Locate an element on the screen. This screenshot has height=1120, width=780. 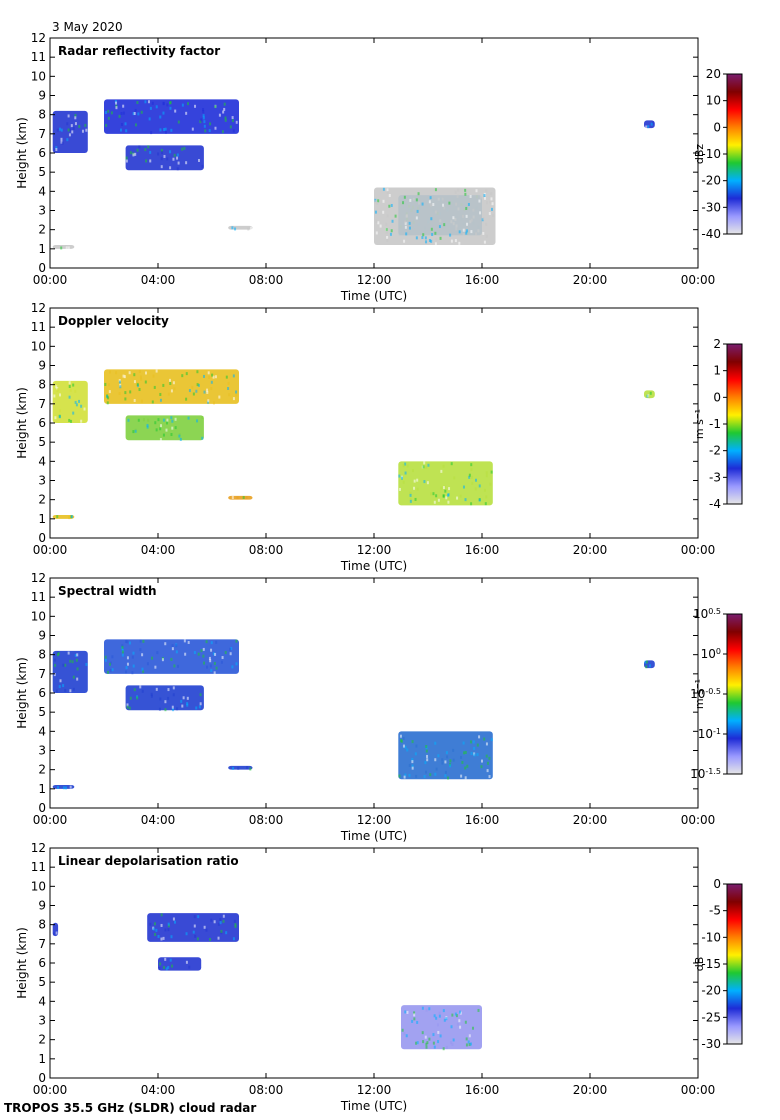
colorbar-tick-label: -20 is located at coordinates (711, 991).